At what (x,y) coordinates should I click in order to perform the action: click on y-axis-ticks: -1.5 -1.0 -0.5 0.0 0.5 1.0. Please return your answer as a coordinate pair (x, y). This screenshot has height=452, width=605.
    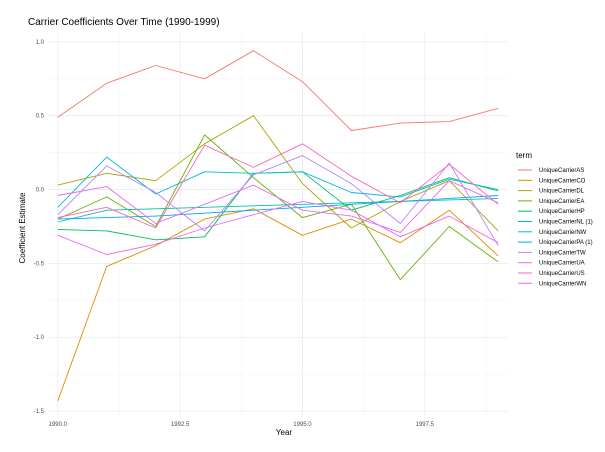
    Looking at the image, I should click on (39, 227).